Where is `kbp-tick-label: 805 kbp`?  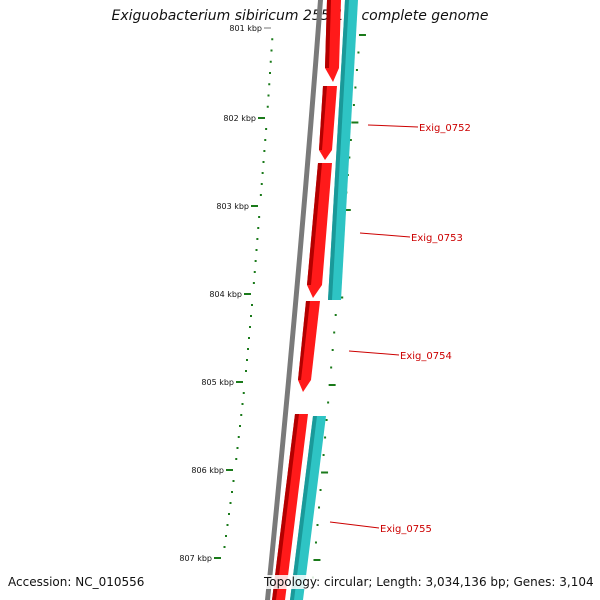
kbp-tick-label: 805 kbp is located at coordinates (217, 382).